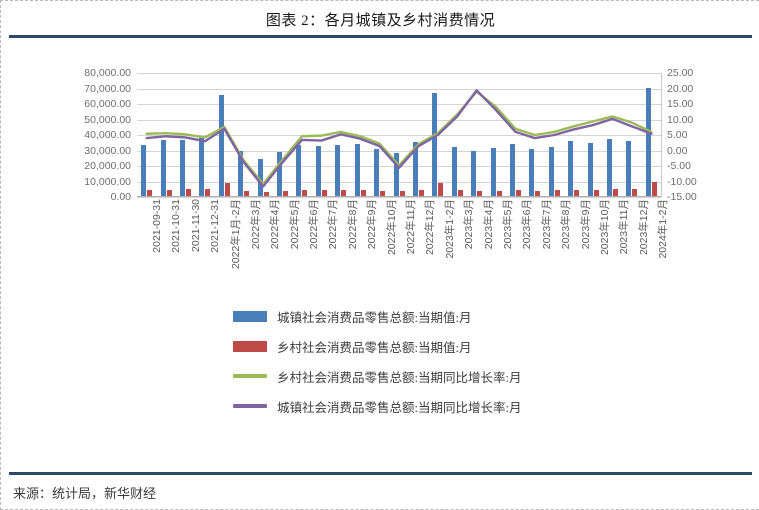 This screenshot has width=759, height=510. What do you see at coordinates (527, 224) in the screenshot?
I see `x-axis-tick-label: 2023年6月` at bounding box center [527, 224].